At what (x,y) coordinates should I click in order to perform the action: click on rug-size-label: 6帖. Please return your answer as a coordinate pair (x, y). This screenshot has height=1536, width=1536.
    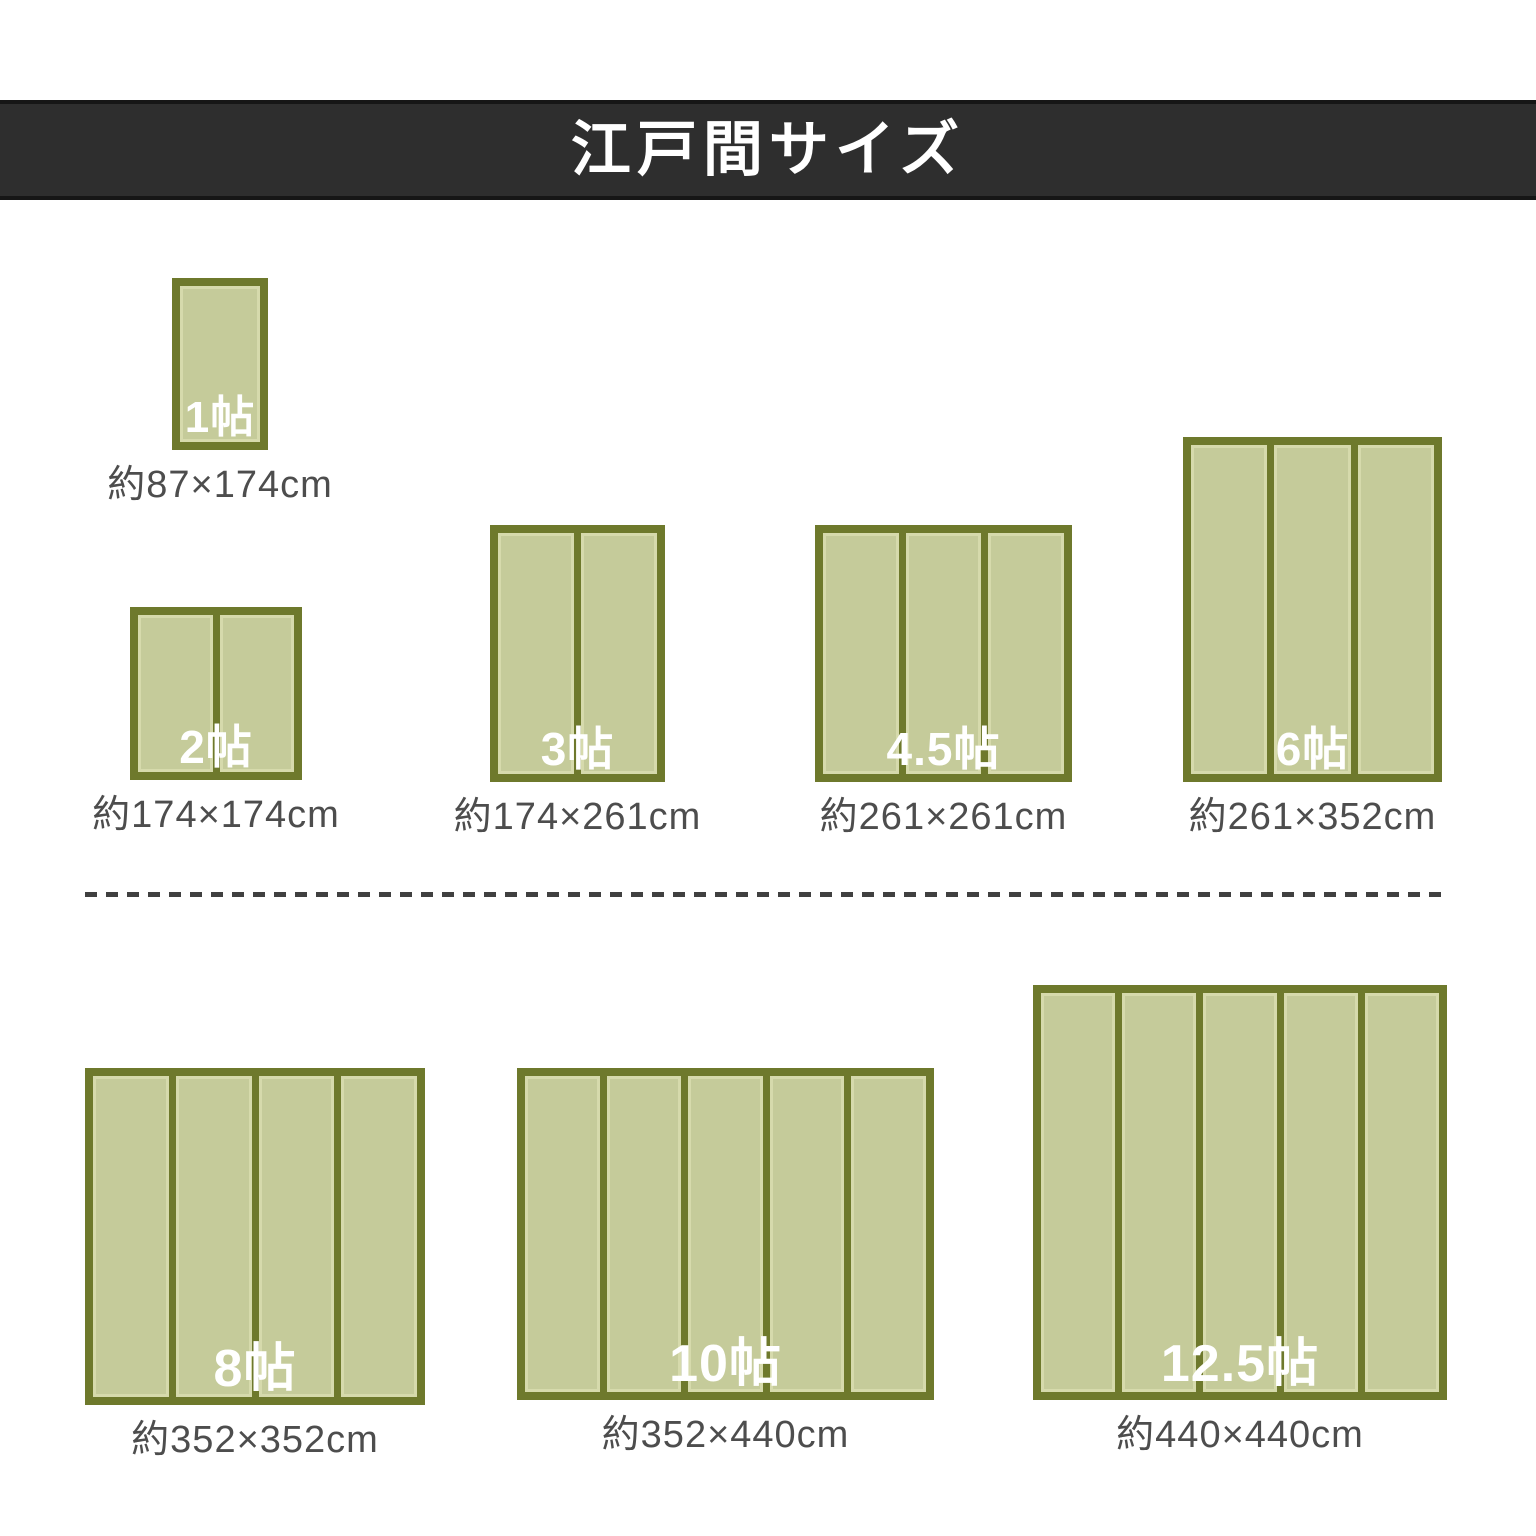
    Looking at the image, I should click on (1312, 749).